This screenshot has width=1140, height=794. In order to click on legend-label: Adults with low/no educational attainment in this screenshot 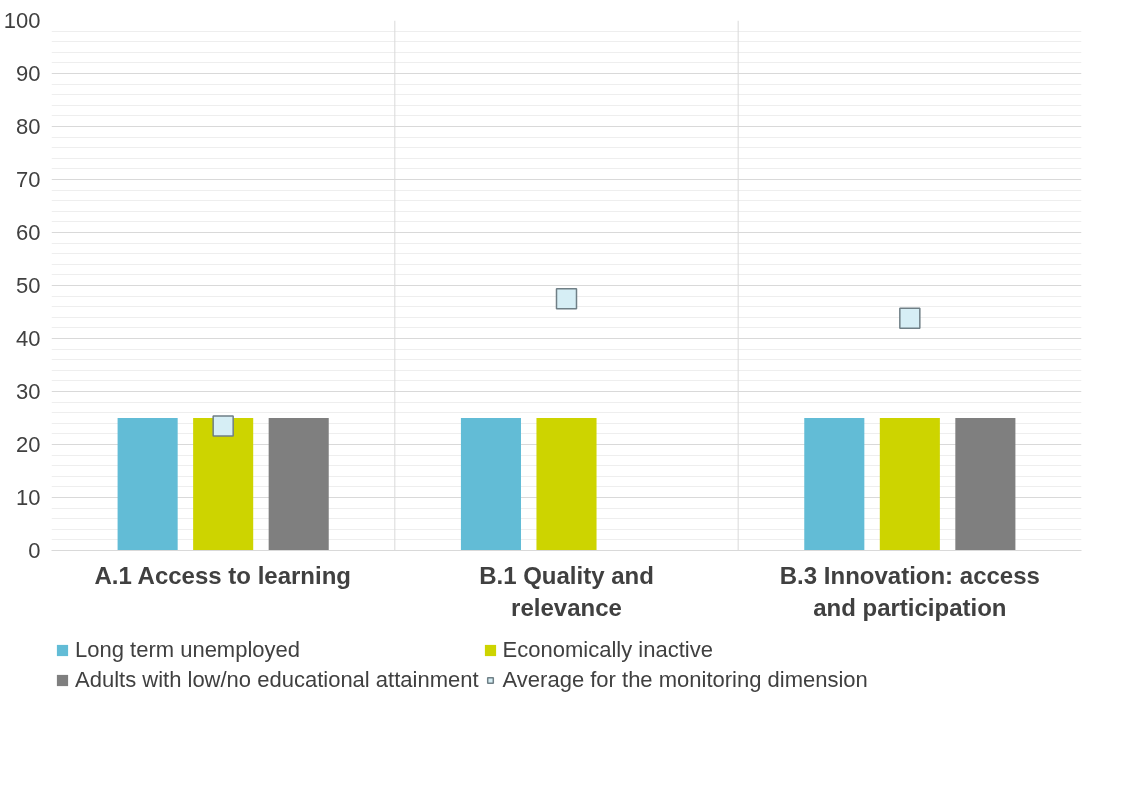, I will do `click(277, 680)`.